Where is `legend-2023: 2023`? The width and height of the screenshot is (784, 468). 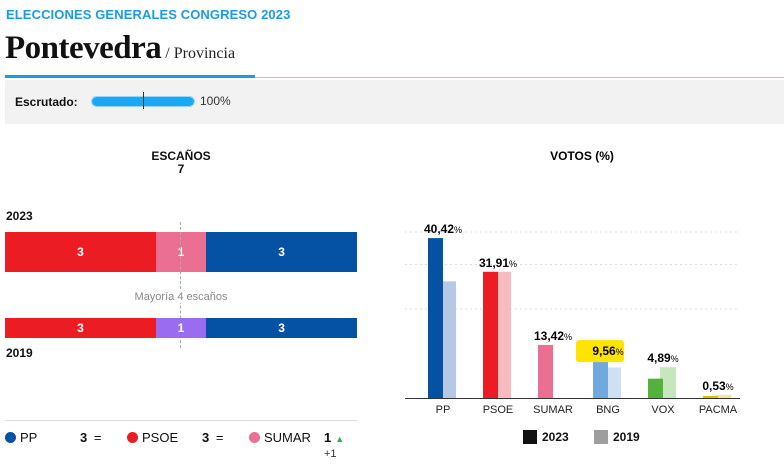
legend-2023: 2023 is located at coordinates (546, 437).